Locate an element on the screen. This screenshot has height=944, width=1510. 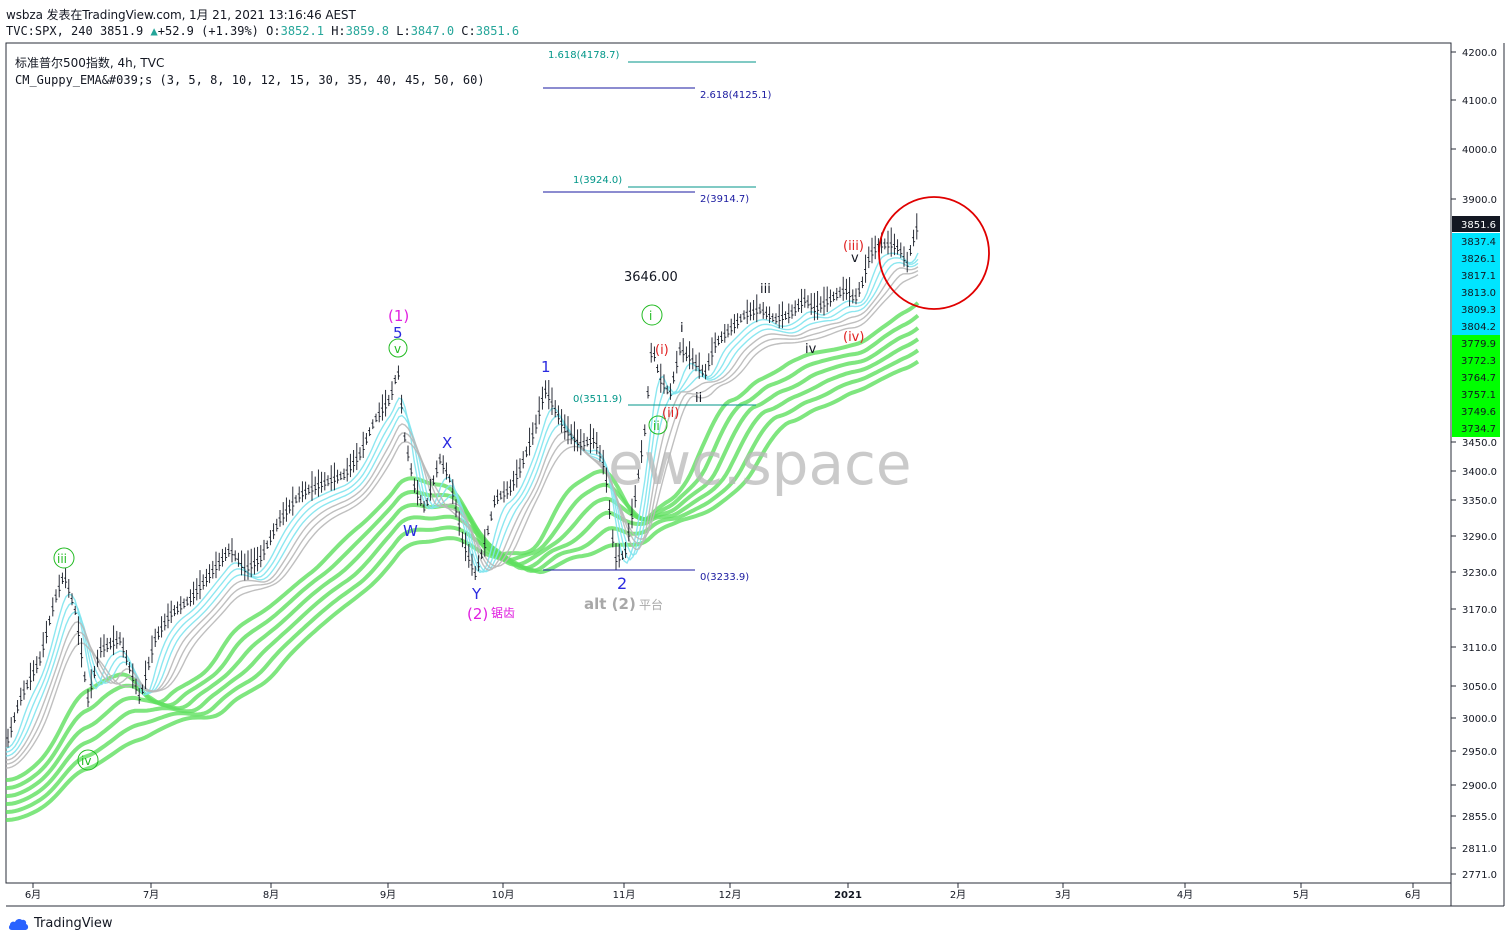
time-tick-label: 10月 is located at coordinates (503, 895).